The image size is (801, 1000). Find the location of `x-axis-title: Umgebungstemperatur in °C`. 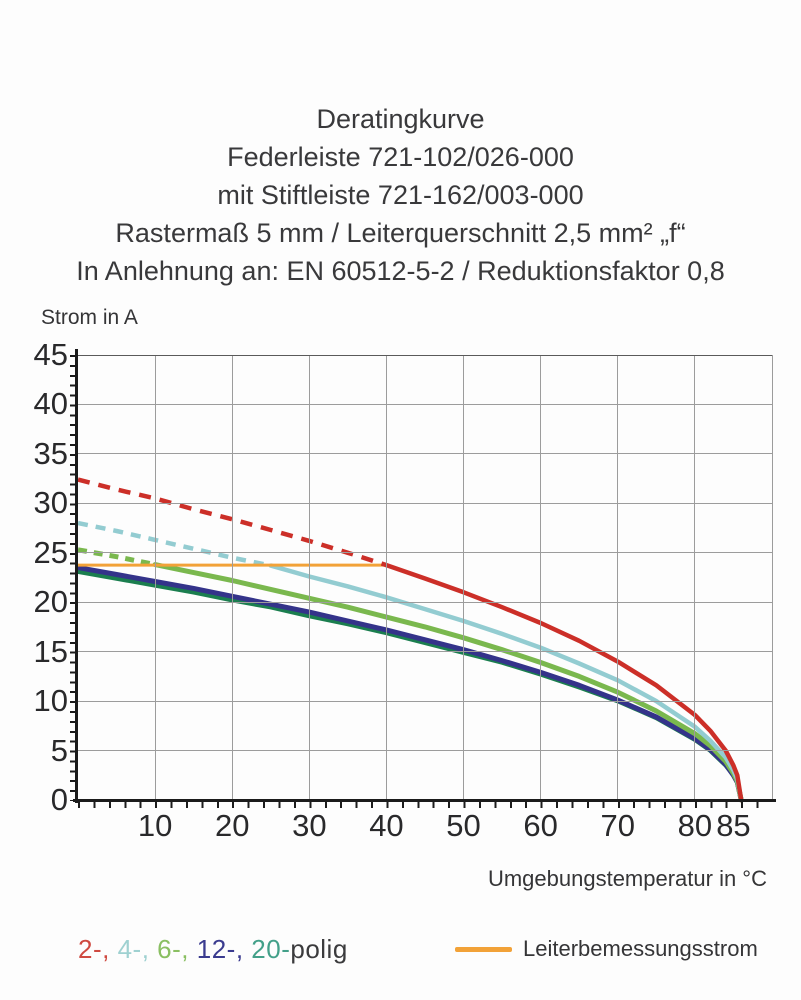

x-axis-title: Umgebungstemperatur in °C is located at coordinates (627, 878).